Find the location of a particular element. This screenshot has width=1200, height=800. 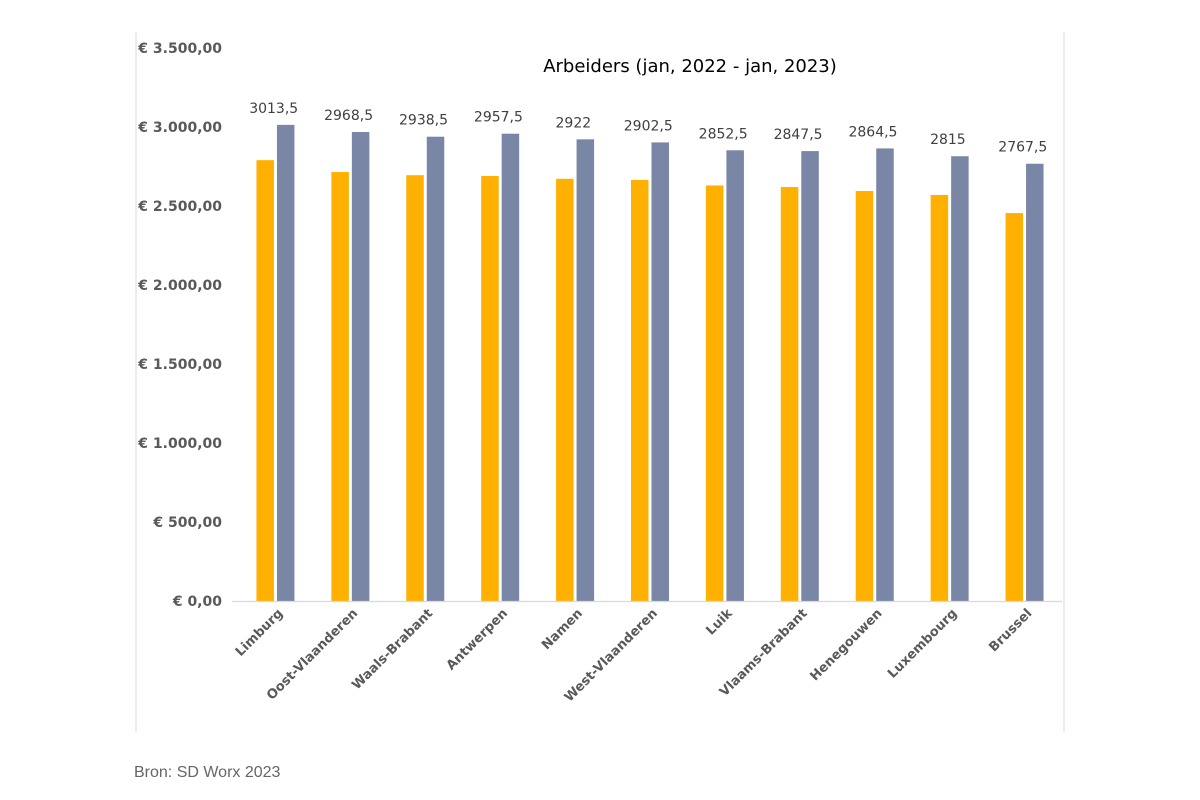

data-label: 2847,5 is located at coordinates (798, 135).